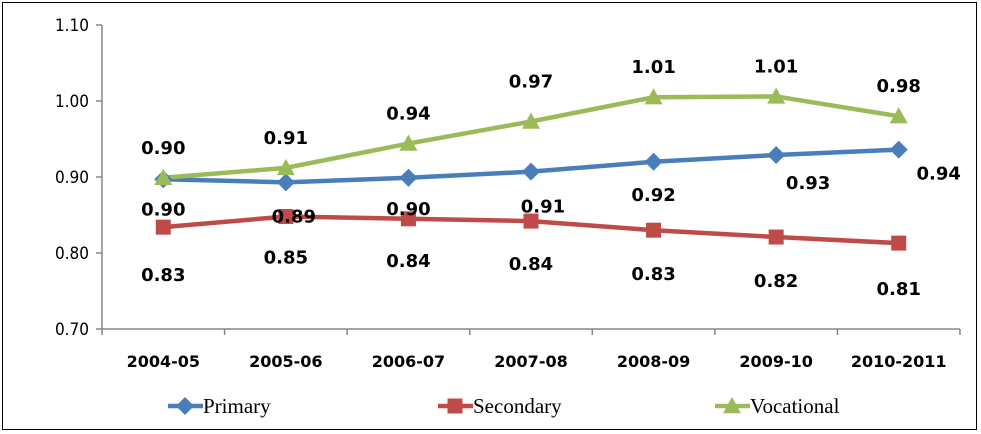 The height and width of the screenshot is (434, 981). Describe the element at coordinates (163, 148) in the screenshot. I see `vocational-data-label: 0.90` at that location.